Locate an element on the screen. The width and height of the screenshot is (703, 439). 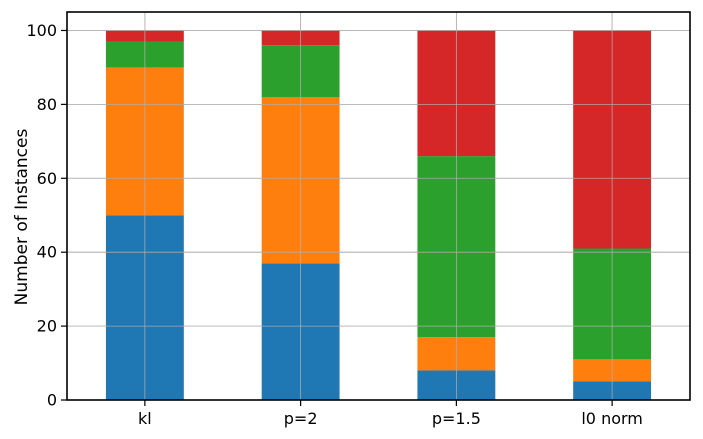
y-tick-label: 80 is located at coordinates (47, 104).